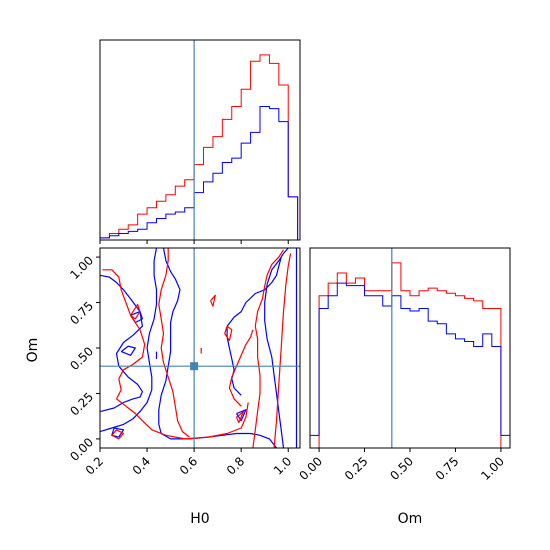 This screenshot has height=550, width=550. What do you see at coordinates (94, 465) in the screenshot?
I see `contour-x-tick-label-0: 0.2` at bounding box center [94, 465].